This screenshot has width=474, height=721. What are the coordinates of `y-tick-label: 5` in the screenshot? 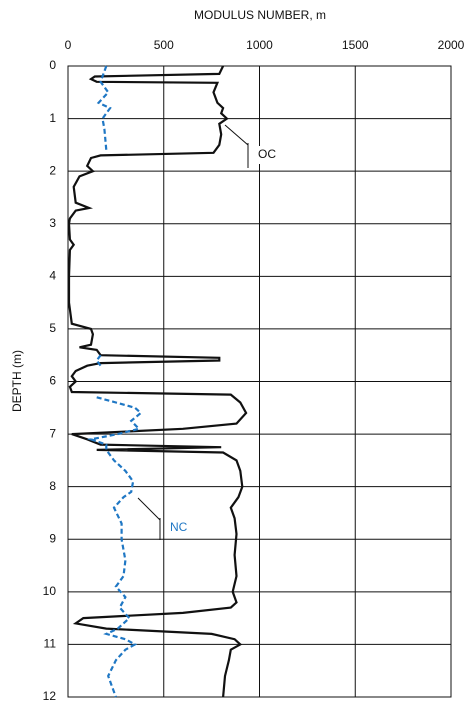 It's located at (52, 328).